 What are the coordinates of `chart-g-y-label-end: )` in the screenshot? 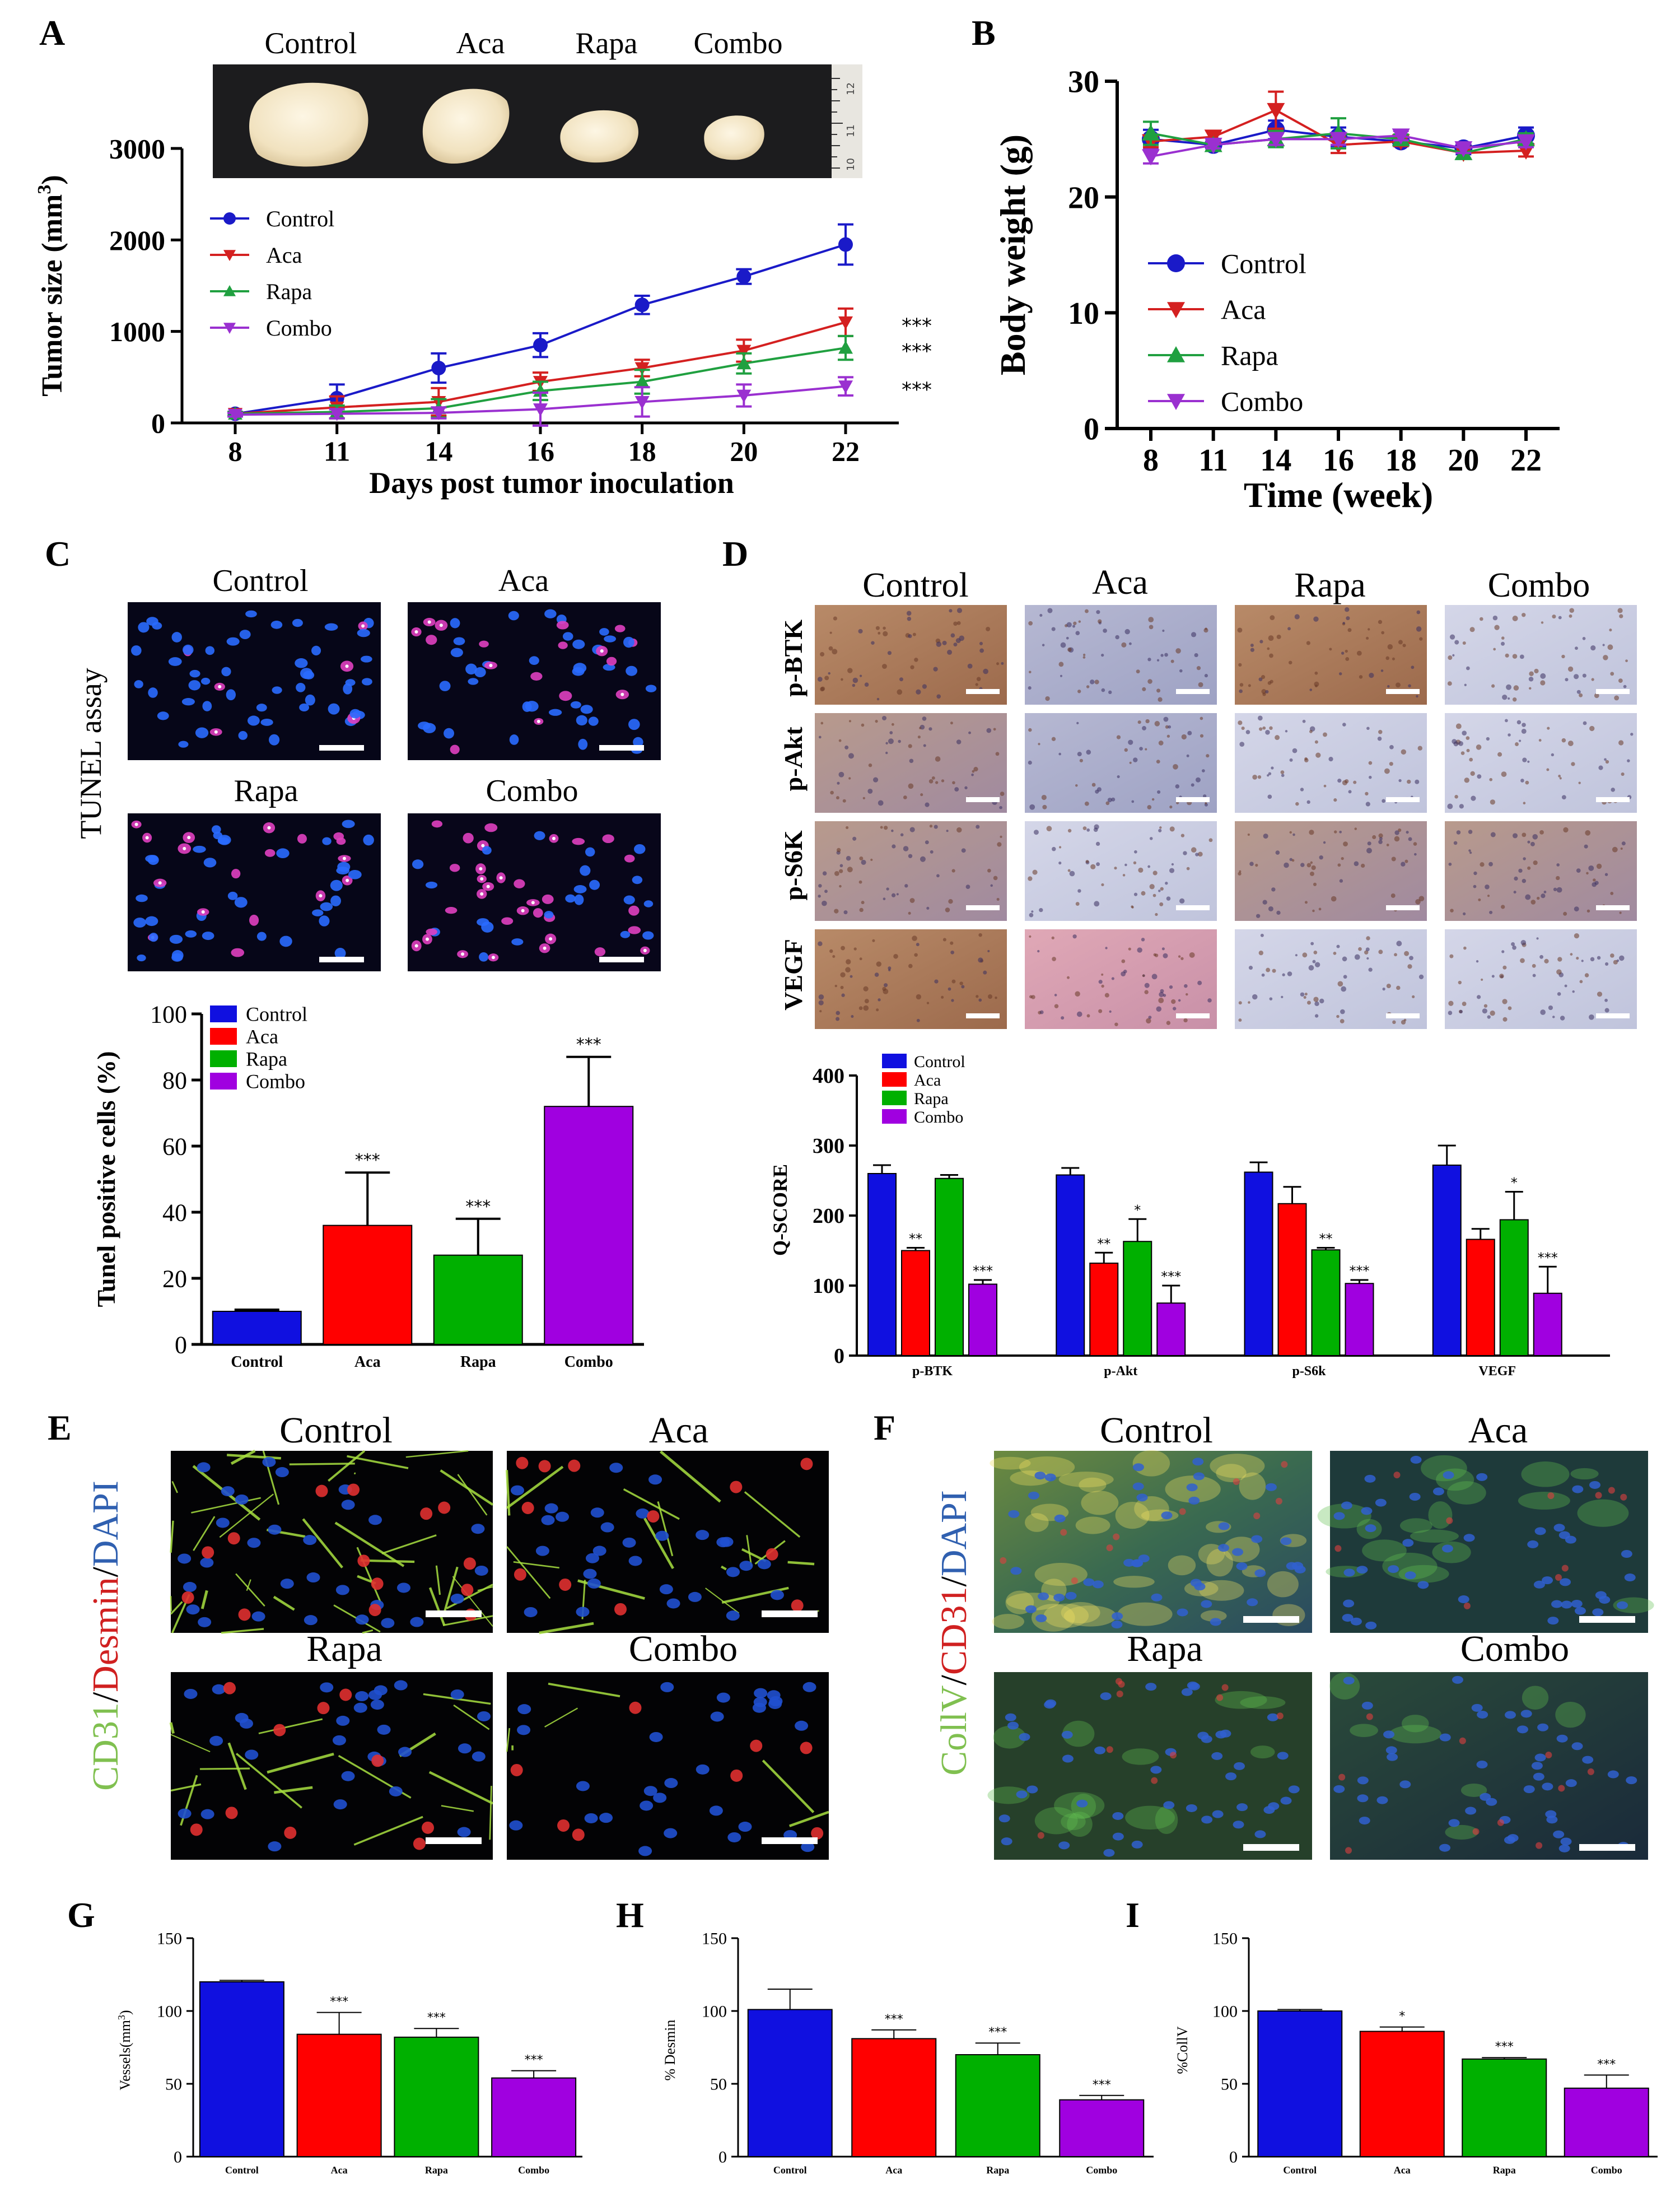 It's located at (125, 2012).